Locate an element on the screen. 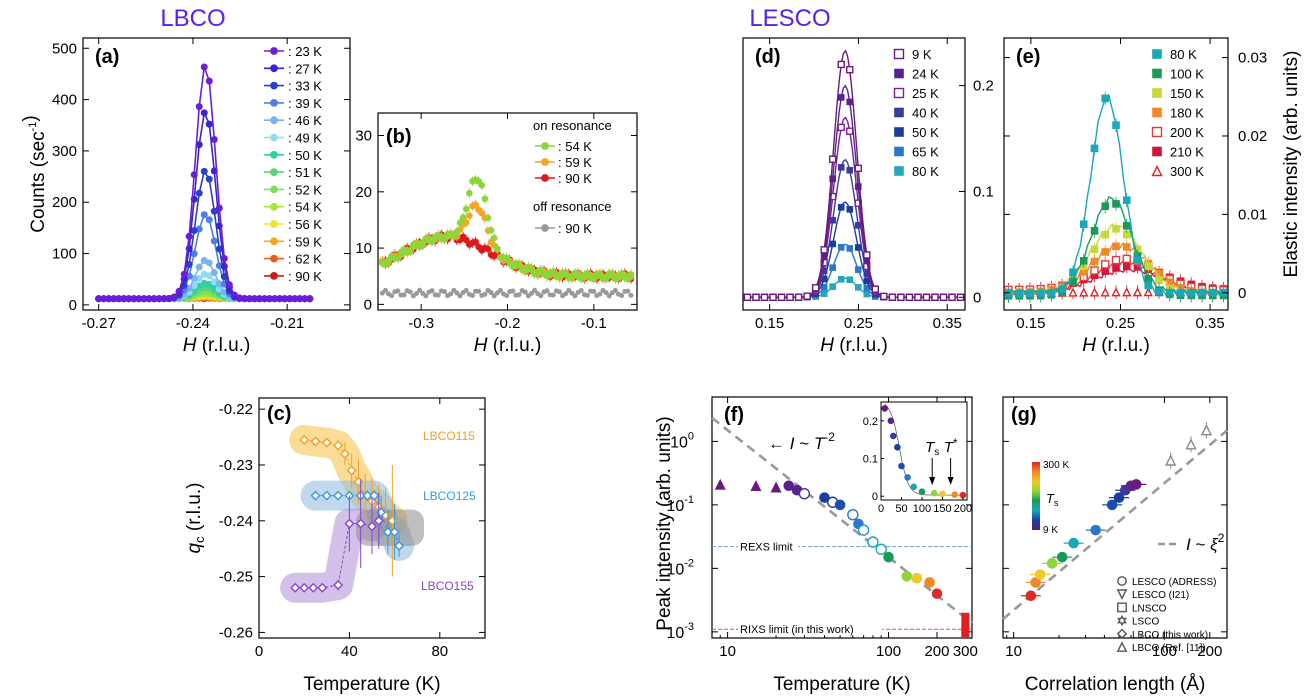 The image size is (1312, 700). x-axis-label-g: Correlation length (Å) is located at coordinates (1115, 684).